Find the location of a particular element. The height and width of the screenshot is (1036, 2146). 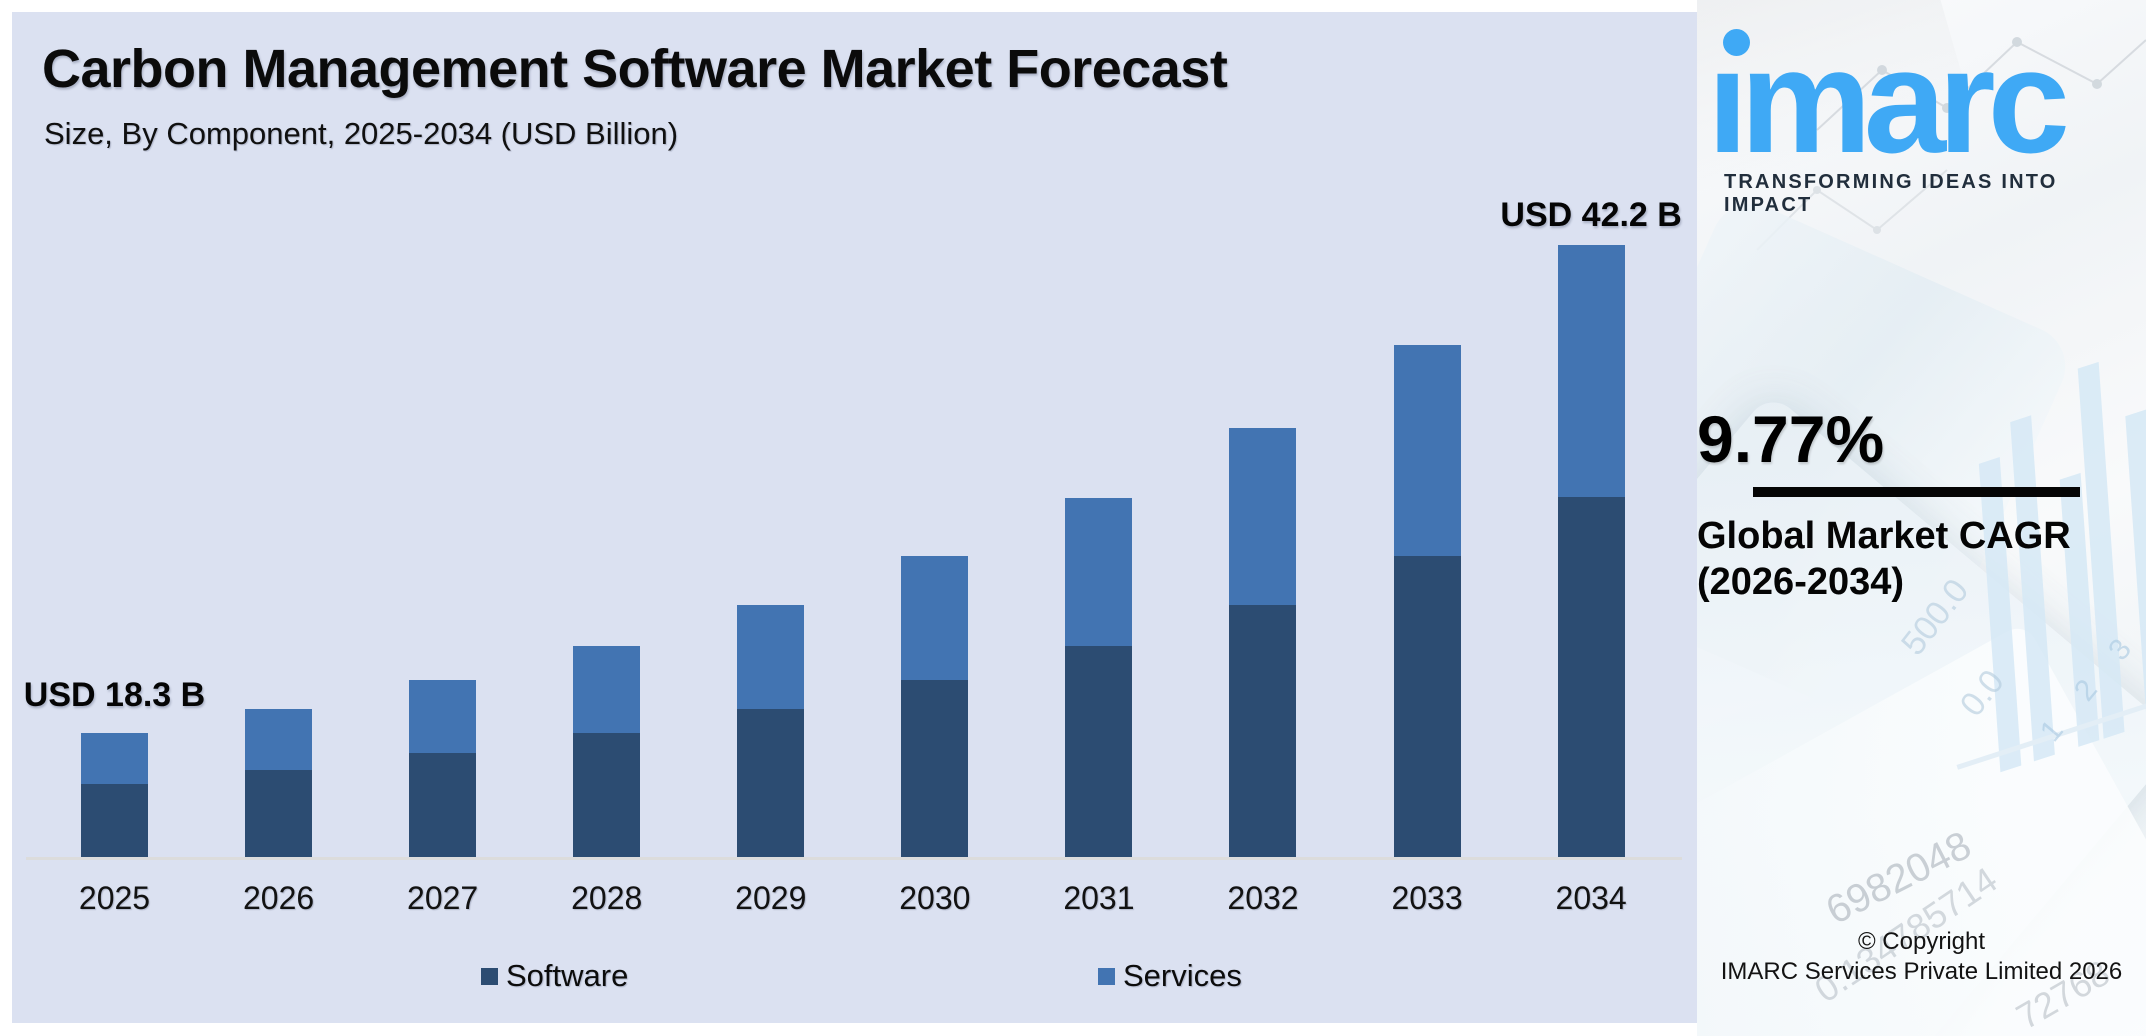

legend-item-services: Services is located at coordinates (1170, 976).